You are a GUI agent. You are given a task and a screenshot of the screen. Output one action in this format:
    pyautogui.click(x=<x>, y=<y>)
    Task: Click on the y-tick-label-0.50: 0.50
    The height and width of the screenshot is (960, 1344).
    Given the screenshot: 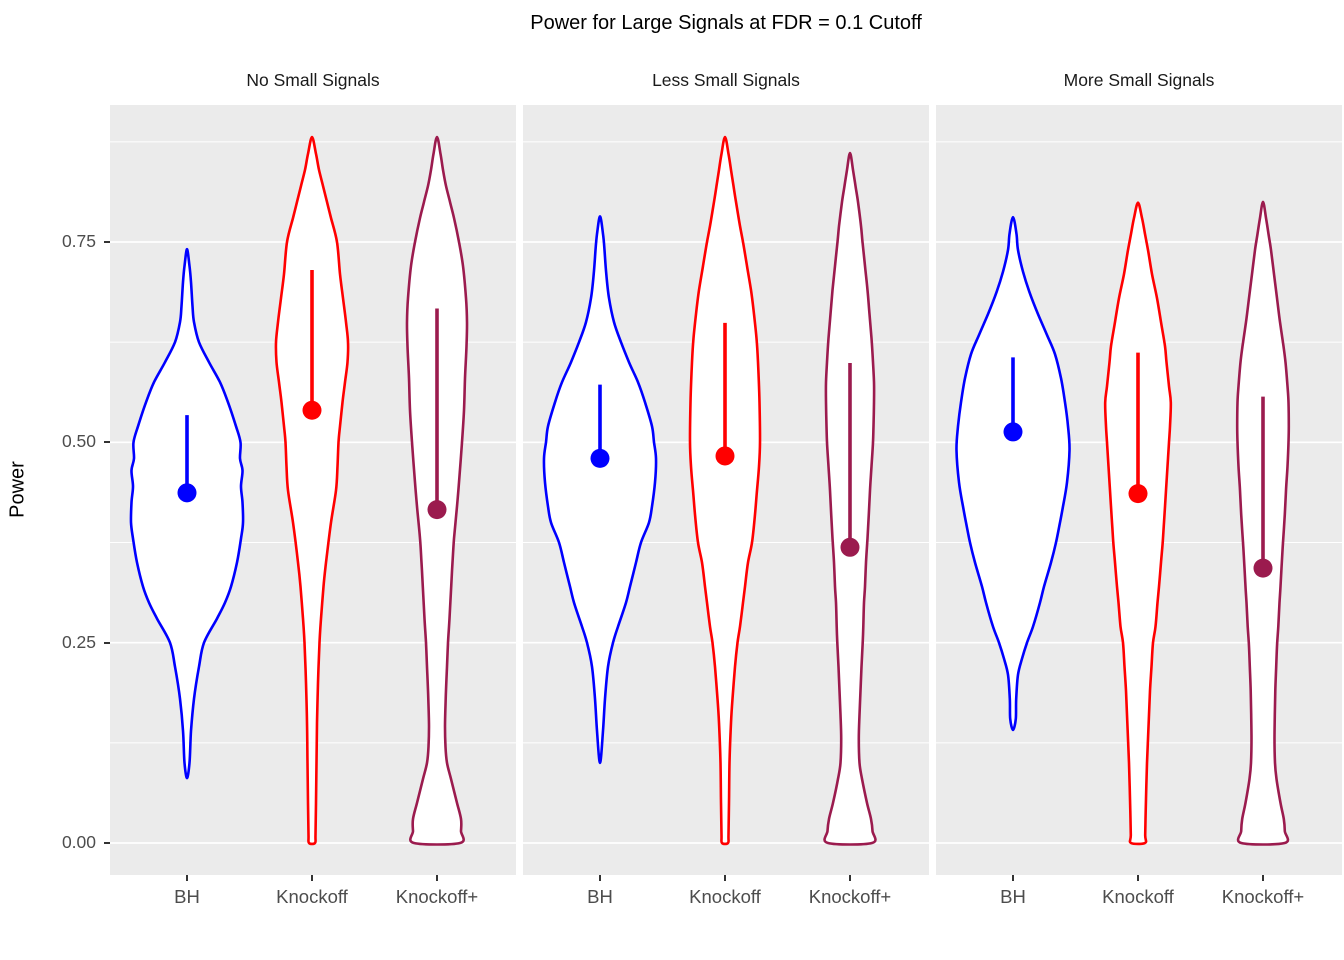 What is the action you would take?
    pyautogui.click(x=78, y=441)
    